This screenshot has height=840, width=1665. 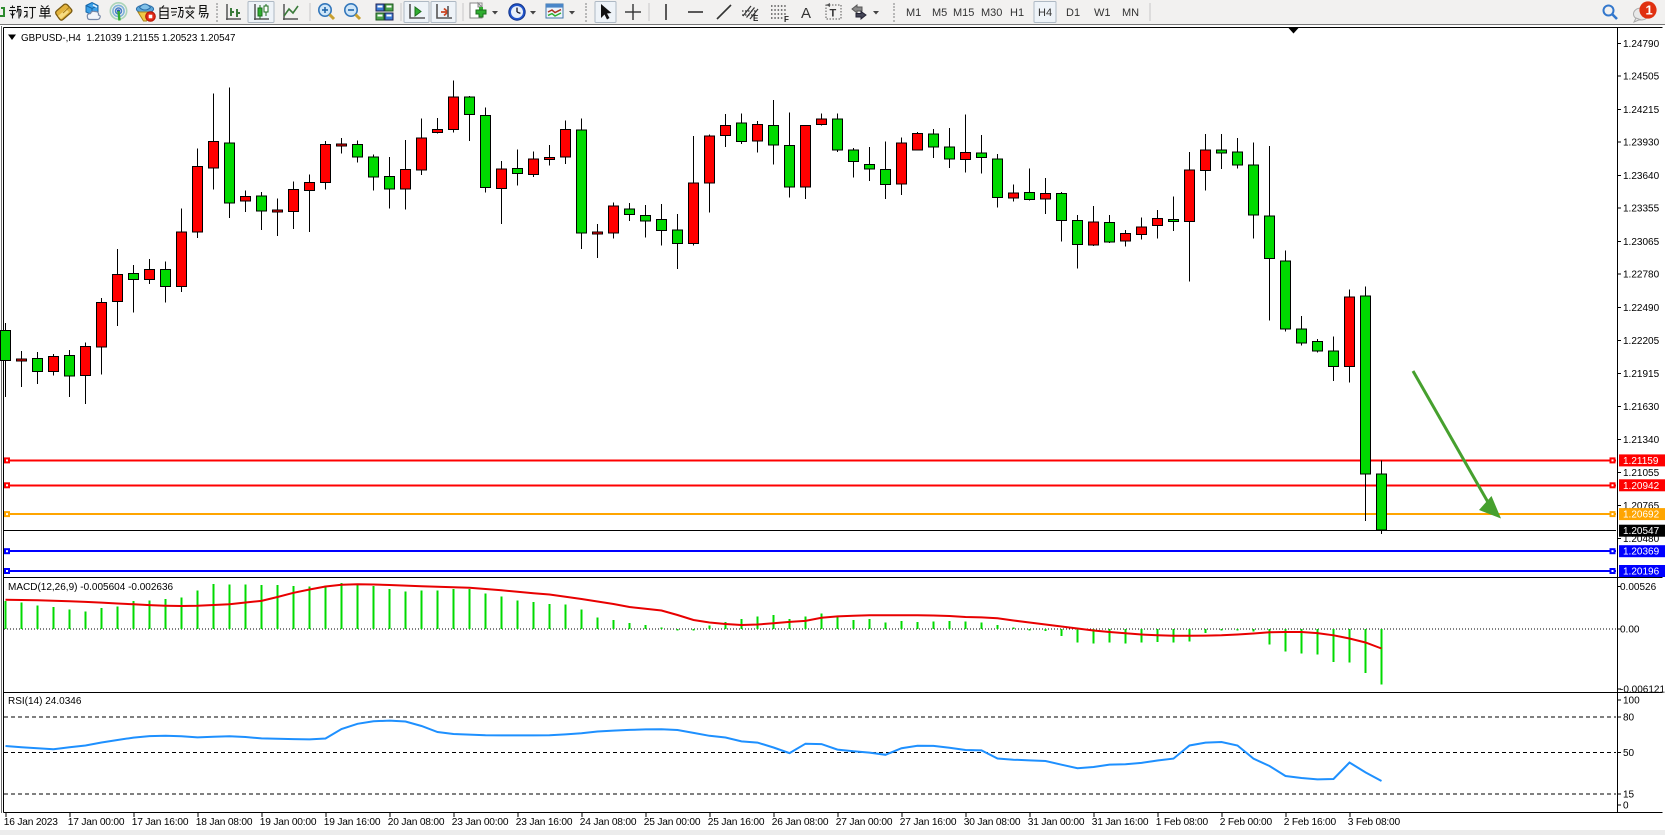 I want to click on svg-text: 1.22780, so click(x=1641, y=275).